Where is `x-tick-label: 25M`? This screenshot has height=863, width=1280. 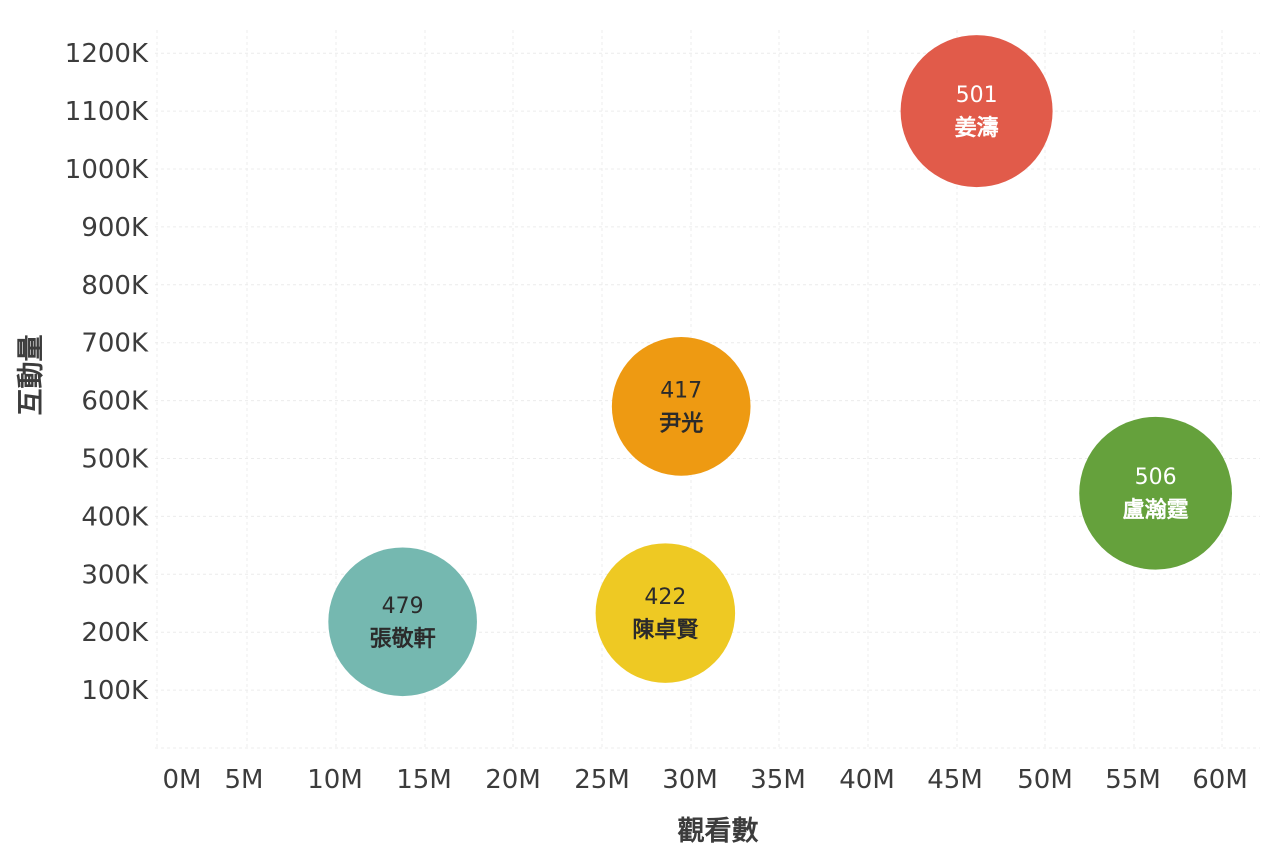 x-tick-label: 25M is located at coordinates (602, 780).